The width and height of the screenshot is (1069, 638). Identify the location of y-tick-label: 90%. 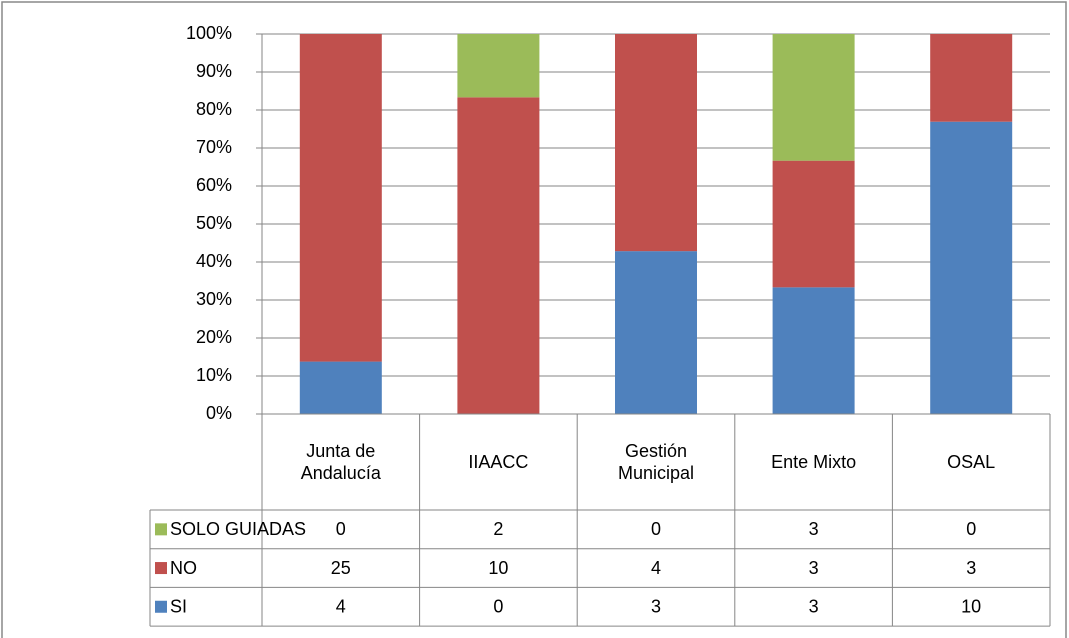
(214, 71).